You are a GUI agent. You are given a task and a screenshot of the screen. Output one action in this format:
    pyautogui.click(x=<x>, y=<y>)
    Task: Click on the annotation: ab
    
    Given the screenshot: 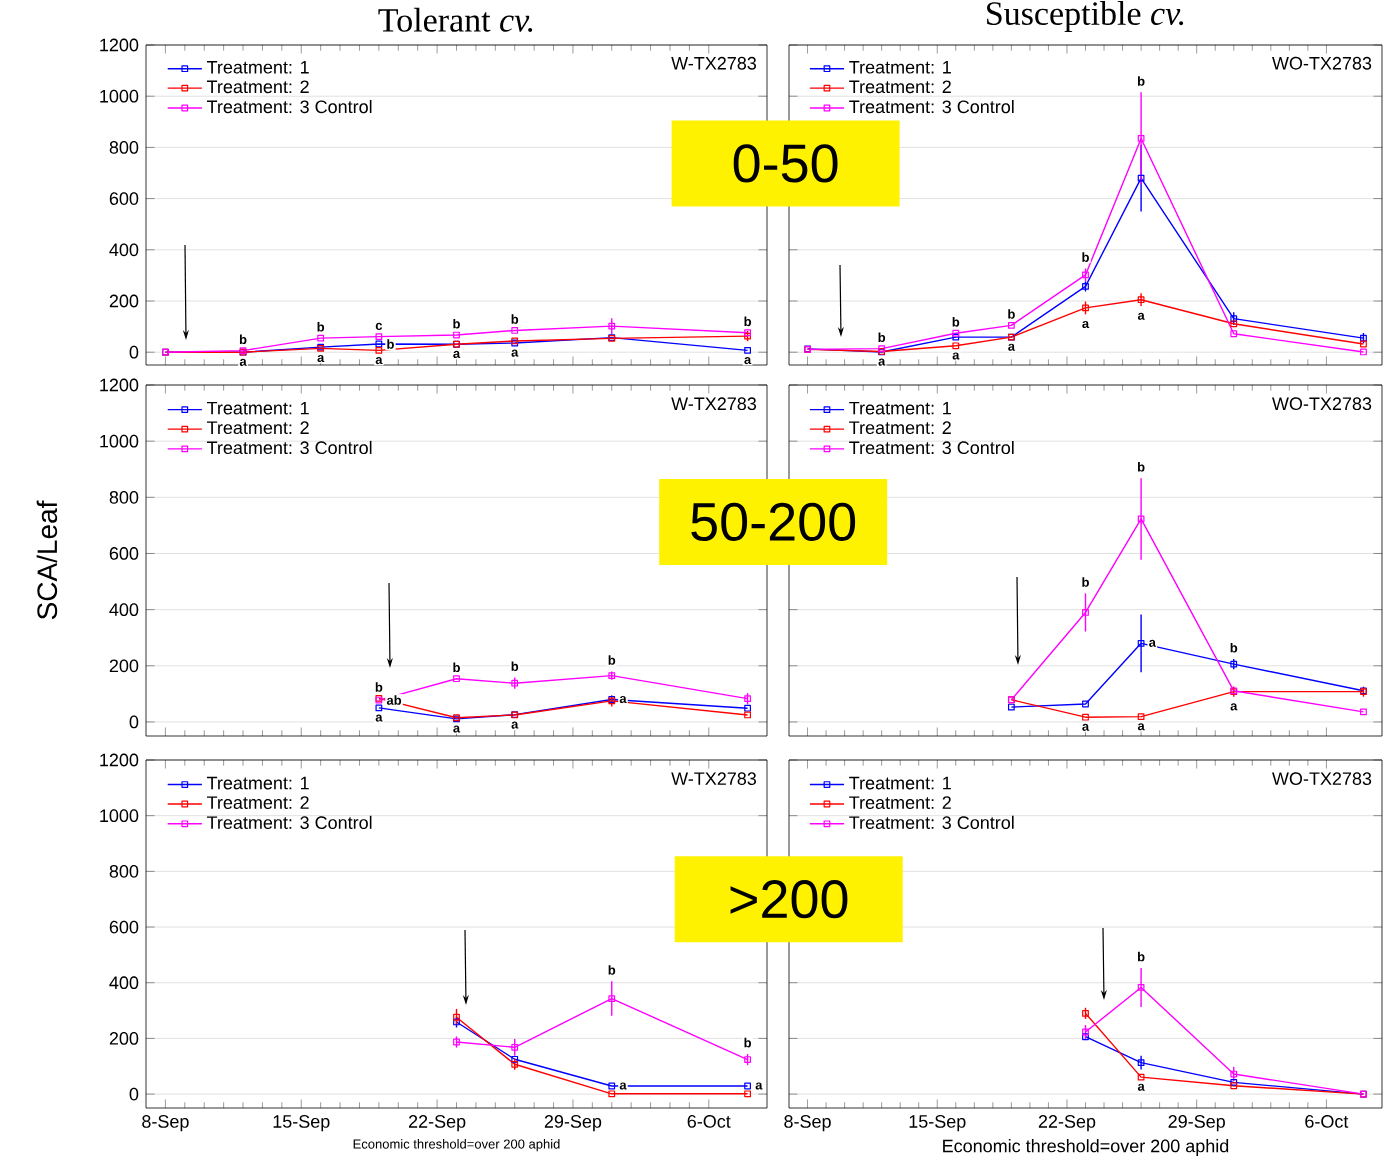 What is the action you would take?
    pyautogui.click(x=394, y=700)
    